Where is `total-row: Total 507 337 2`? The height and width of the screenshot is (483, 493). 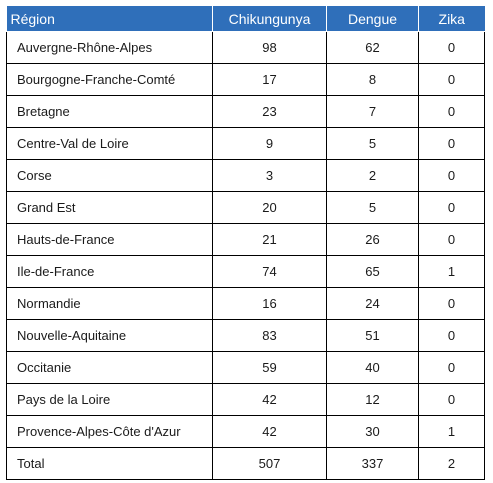 total-row: Total 507 337 2 is located at coordinates (245, 463).